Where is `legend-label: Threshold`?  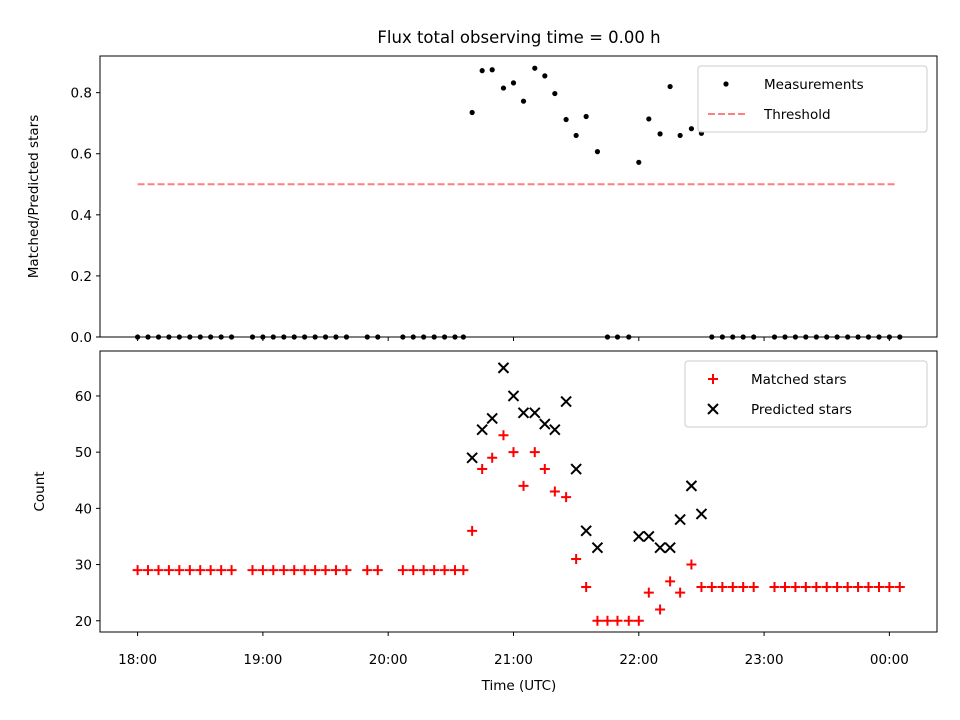
legend-label: Threshold is located at coordinates (797, 115).